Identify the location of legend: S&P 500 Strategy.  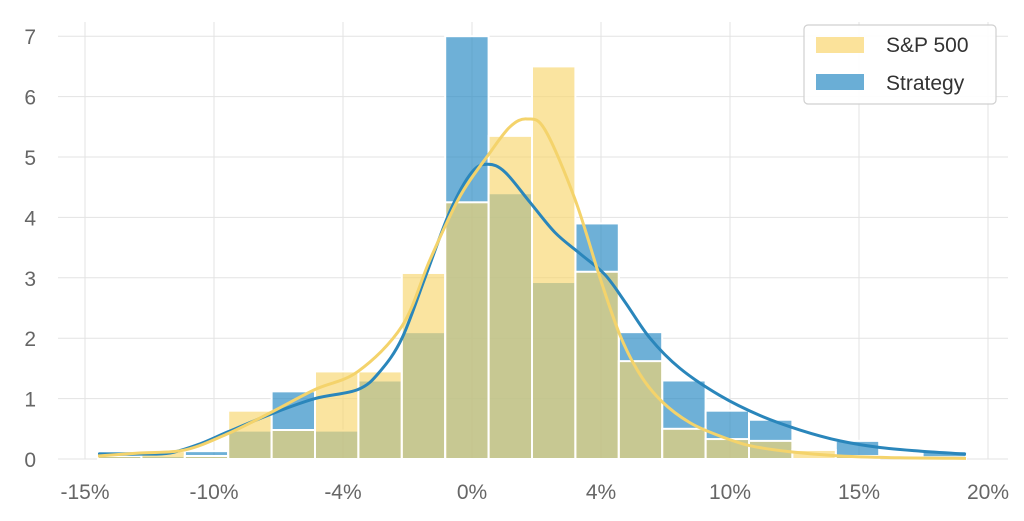
(900, 64).